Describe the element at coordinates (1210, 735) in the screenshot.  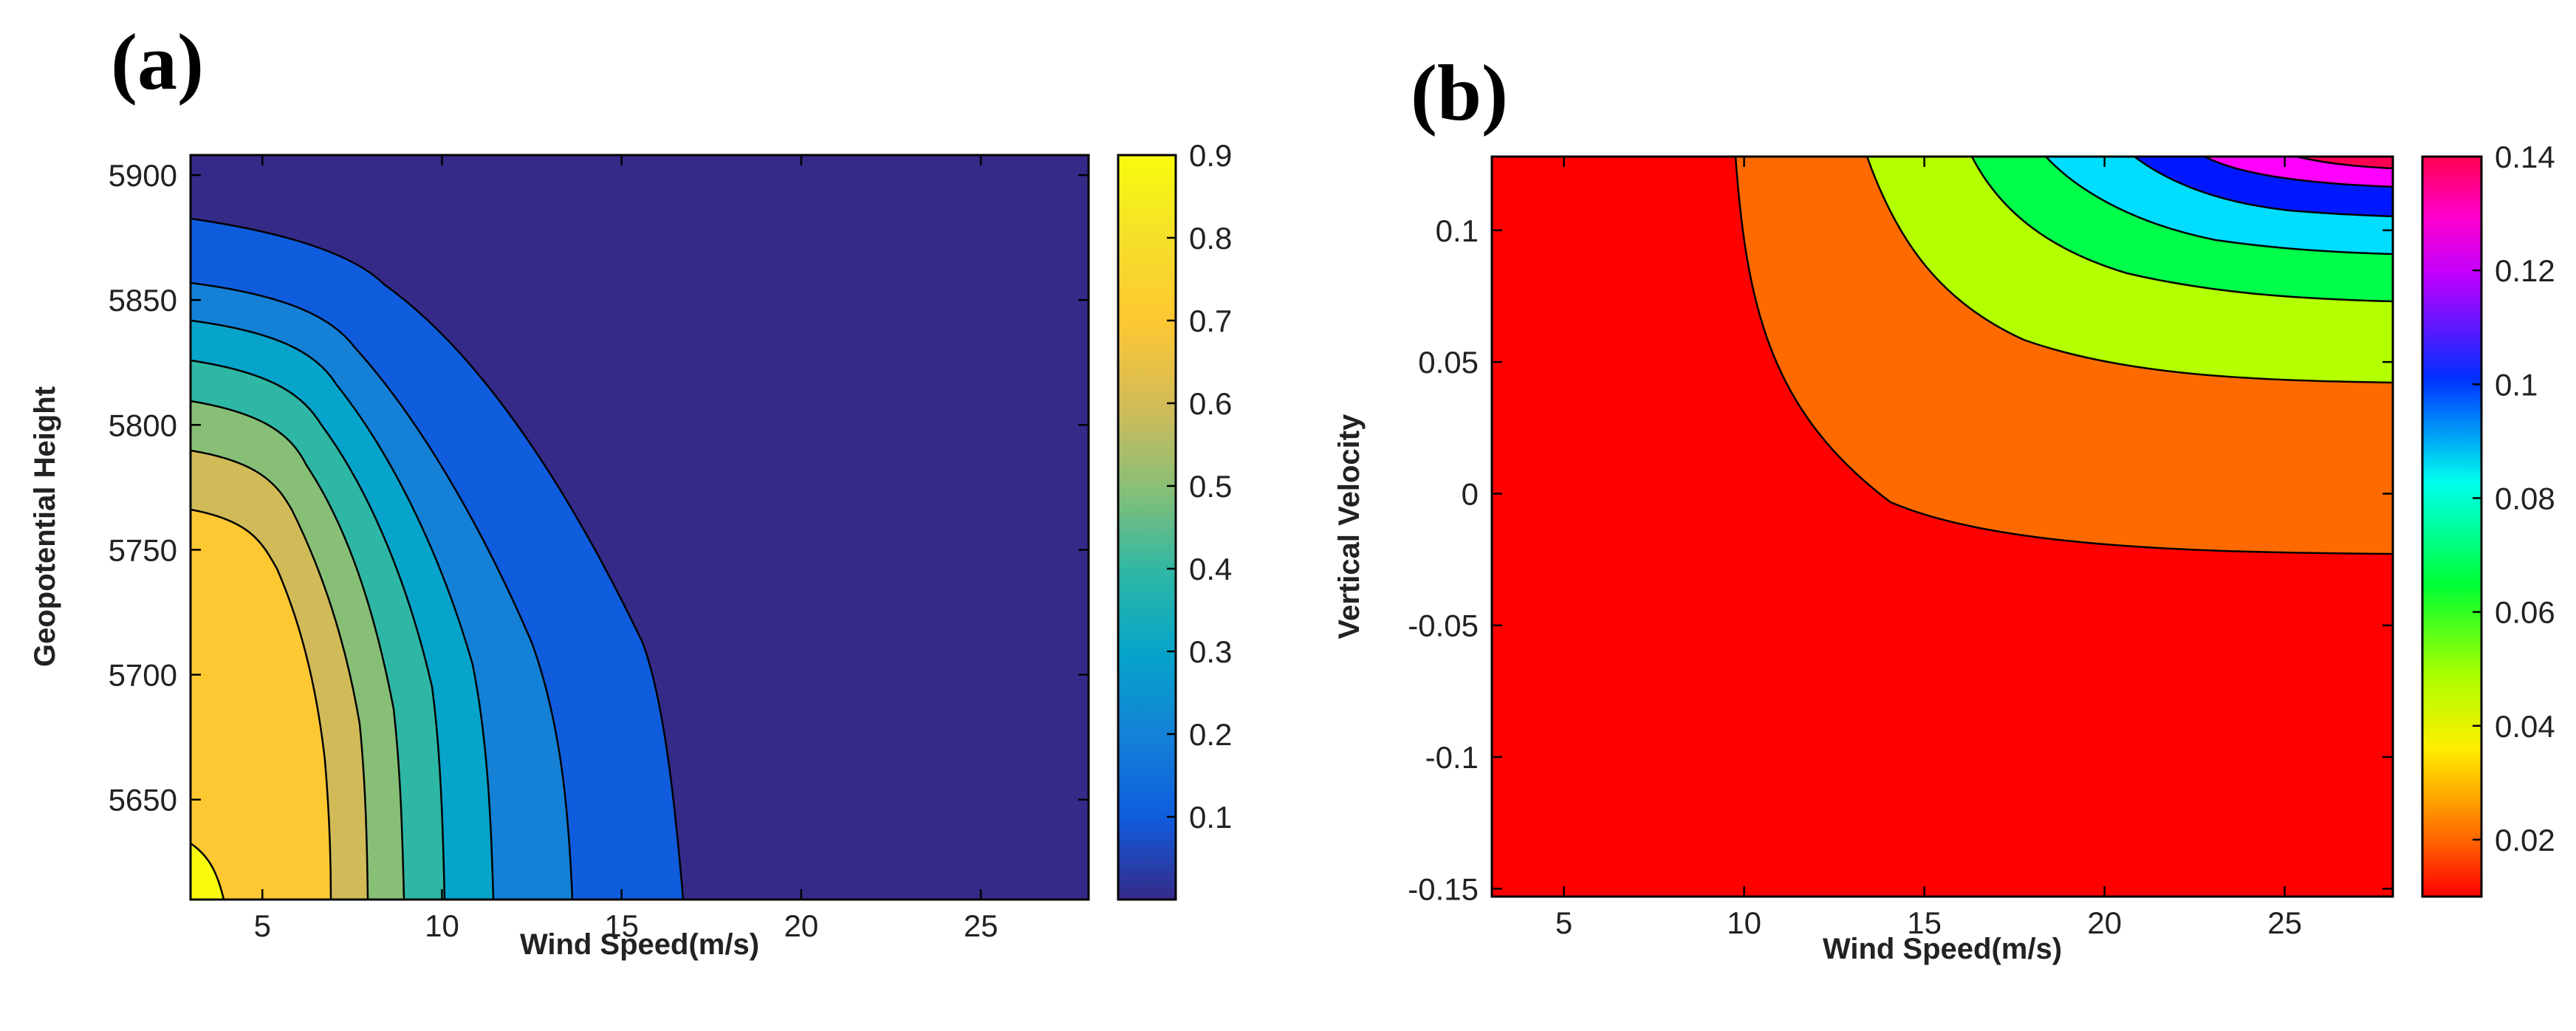
I see `colorbar-tick-label: 0.2` at that location.